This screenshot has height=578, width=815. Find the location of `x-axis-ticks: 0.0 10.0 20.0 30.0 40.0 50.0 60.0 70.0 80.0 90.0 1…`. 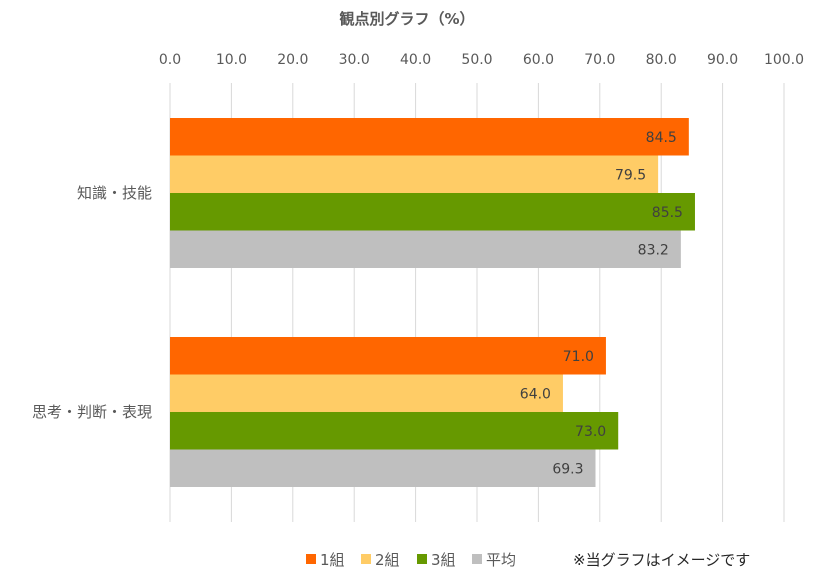

x-axis-ticks: 0.0 10.0 20.0 30.0 40.0 50.0 60.0 70.0 80.0 90.0 1… is located at coordinates (481, 60).